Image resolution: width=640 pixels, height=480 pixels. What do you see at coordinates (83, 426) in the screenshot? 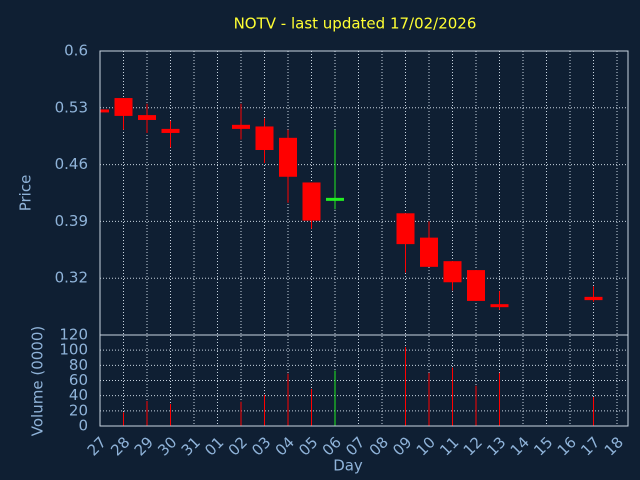
I see `volume-tick-label: 0` at bounding box center [83, 426].